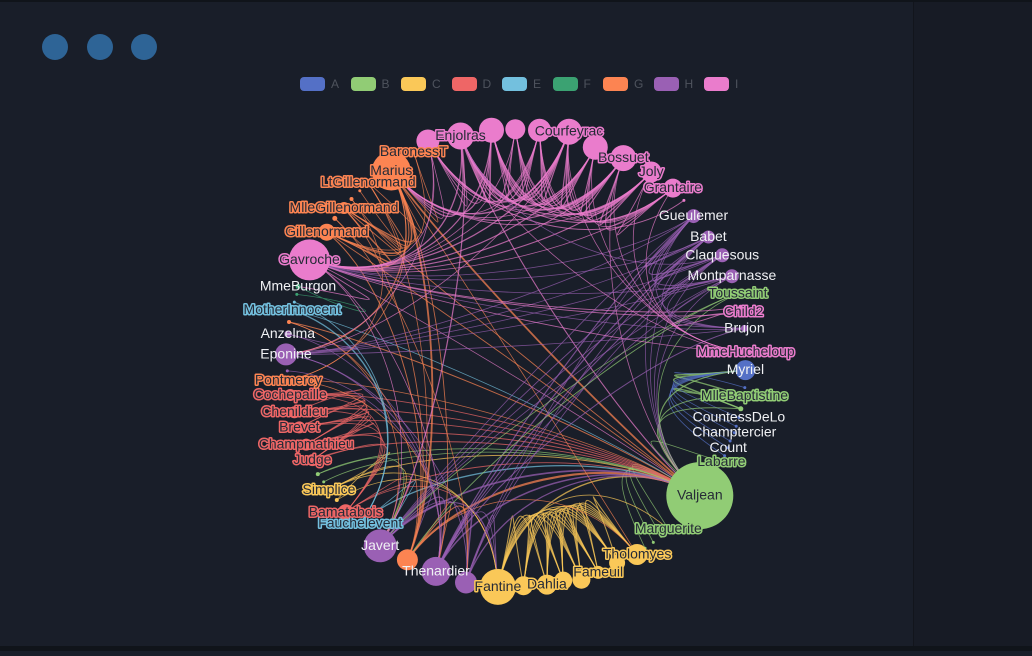  Describe the element at coordinates (286, 353) in the screenshot. I see `svg-text: Eponine` at that location.